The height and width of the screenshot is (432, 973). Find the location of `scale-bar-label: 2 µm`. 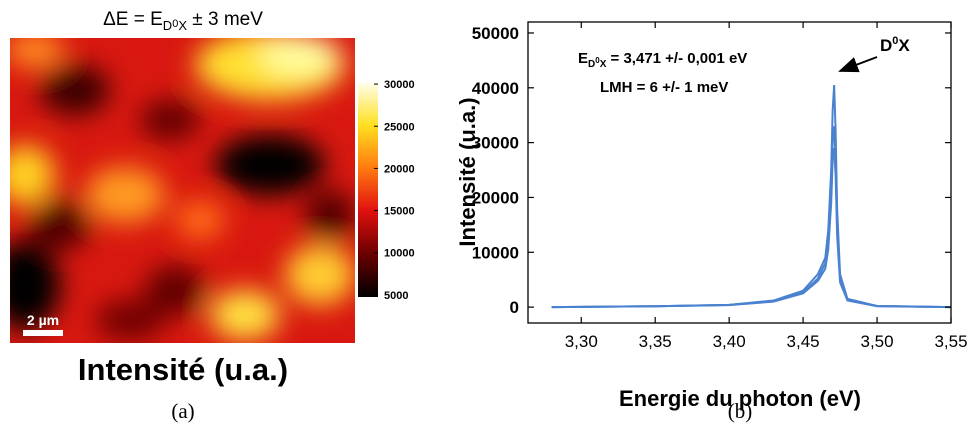

scale-bar-label: 2 µm is located at coordinates (43, 320).